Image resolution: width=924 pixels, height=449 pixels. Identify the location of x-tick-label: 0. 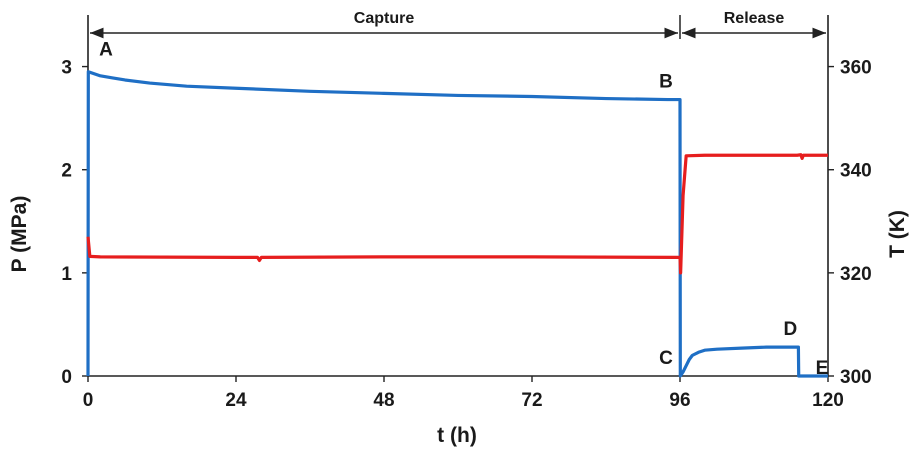
(88, 400).